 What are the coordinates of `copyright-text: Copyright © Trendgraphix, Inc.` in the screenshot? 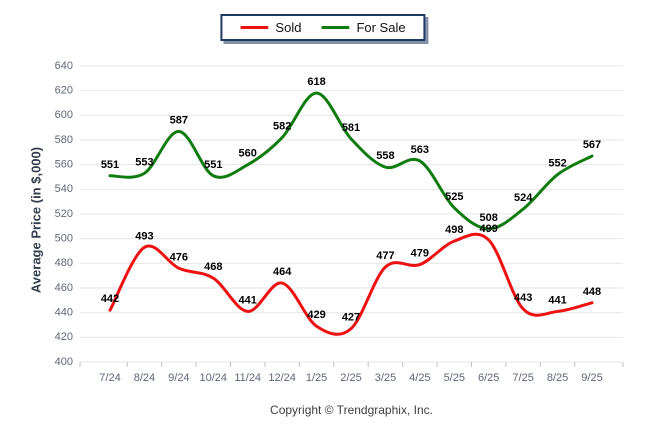 It's located at (351, 410).